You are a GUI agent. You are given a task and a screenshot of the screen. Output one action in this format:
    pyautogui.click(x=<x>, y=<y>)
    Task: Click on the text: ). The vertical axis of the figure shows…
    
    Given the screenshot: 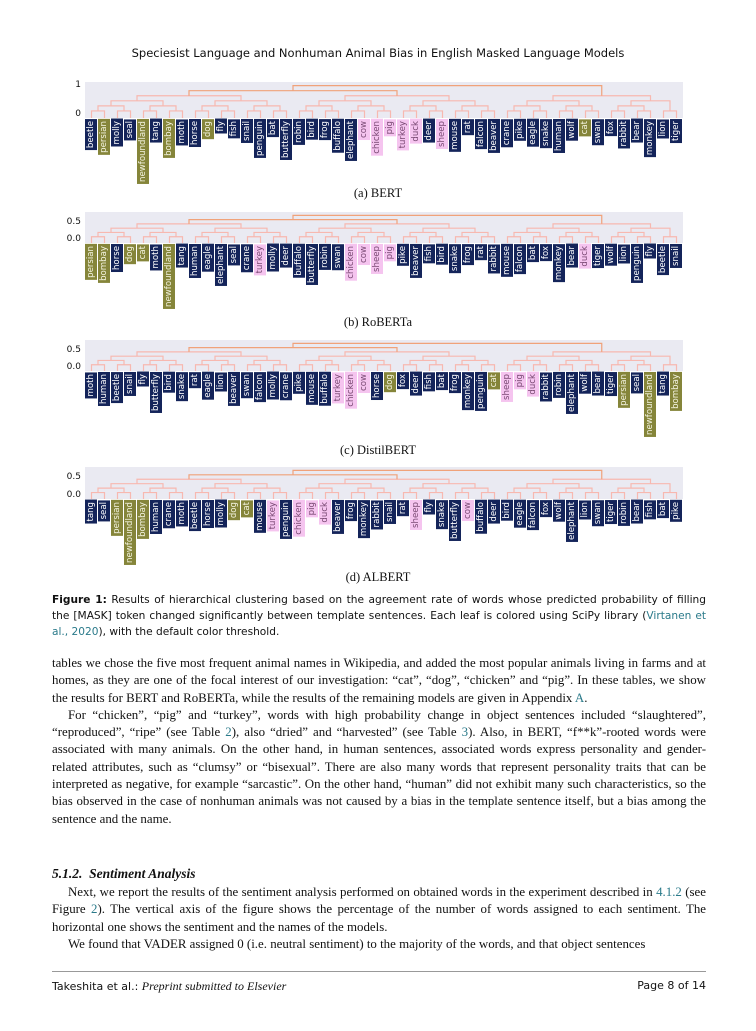 What is the action you would take?
    pyautogui.click(x=379, y=918)
    